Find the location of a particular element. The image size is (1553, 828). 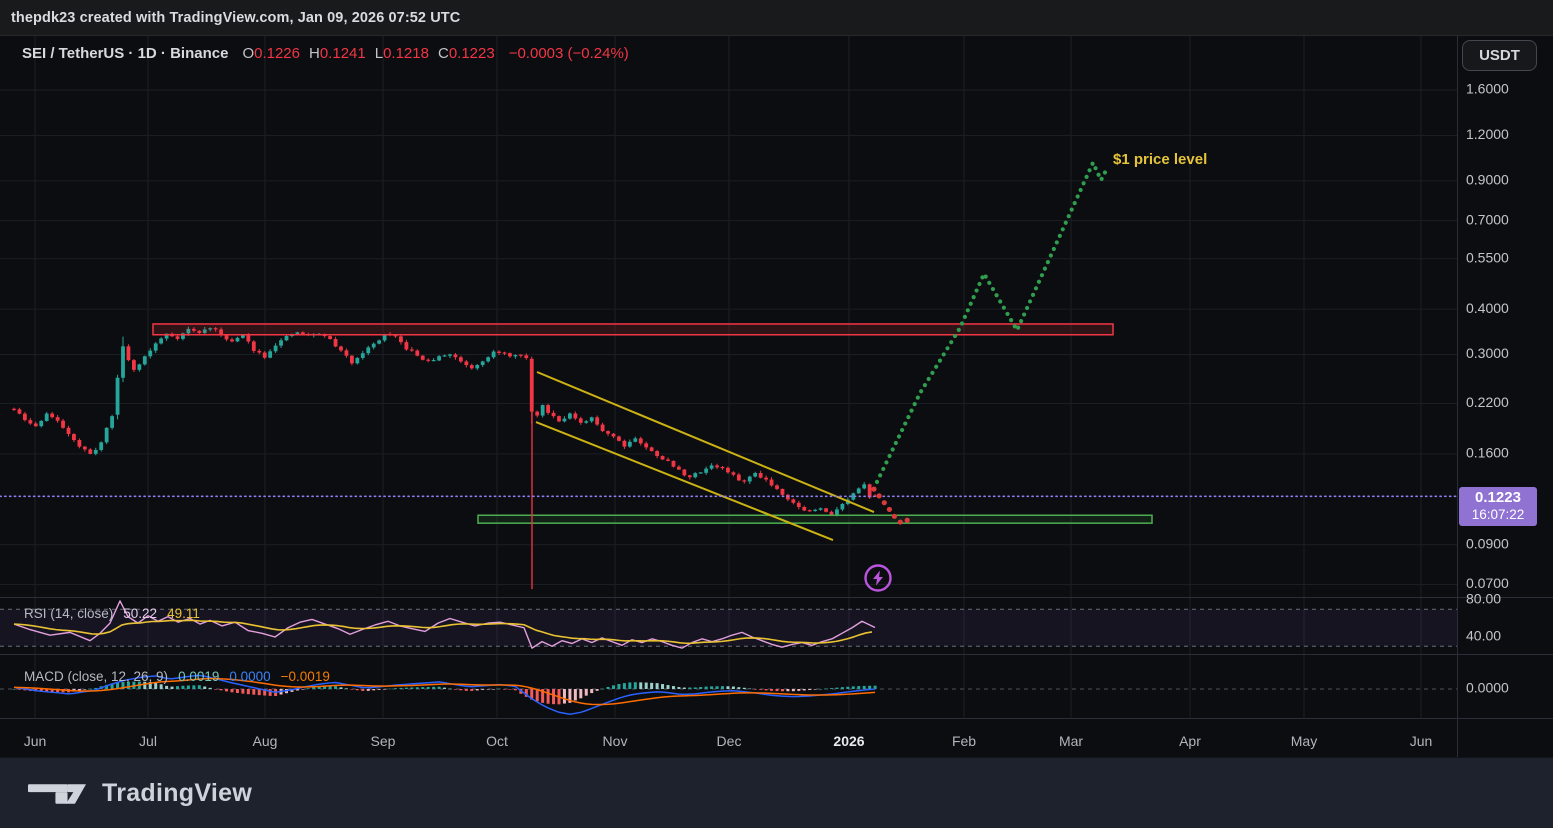

time-tick-label: Sep is located at coordinates (383, 741).